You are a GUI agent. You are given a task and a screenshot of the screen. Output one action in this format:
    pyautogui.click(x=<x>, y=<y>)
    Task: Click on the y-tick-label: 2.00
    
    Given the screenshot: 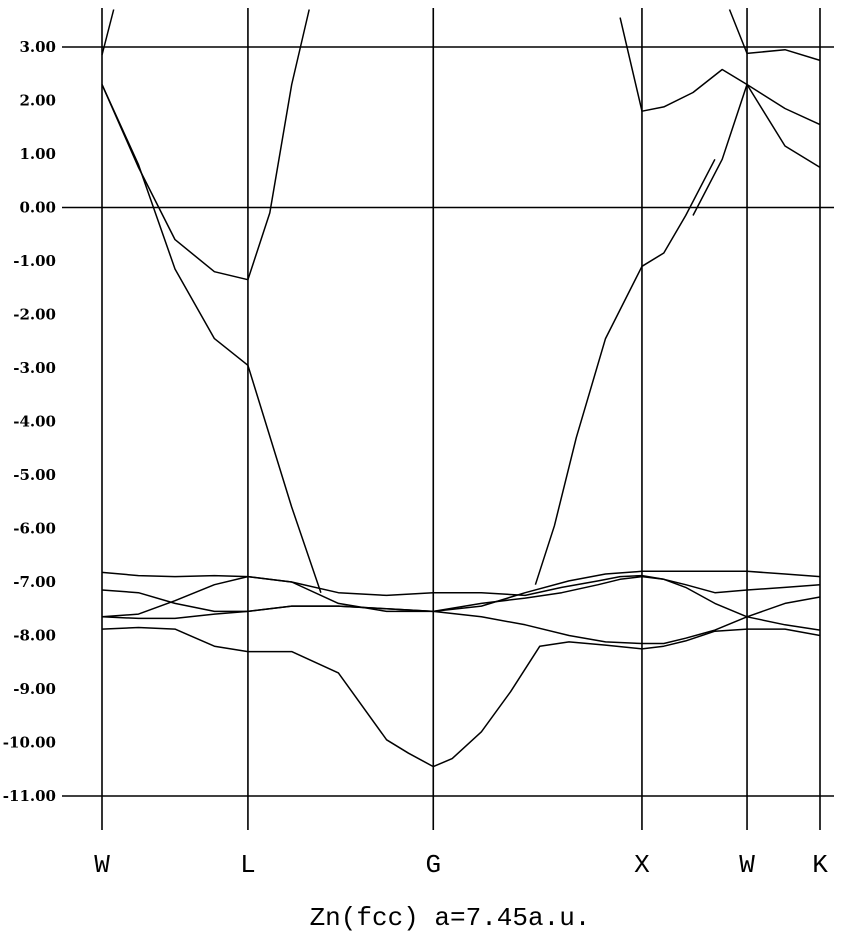 What is the action you would take?
    pyautogui.click(x=37, y=101)
    